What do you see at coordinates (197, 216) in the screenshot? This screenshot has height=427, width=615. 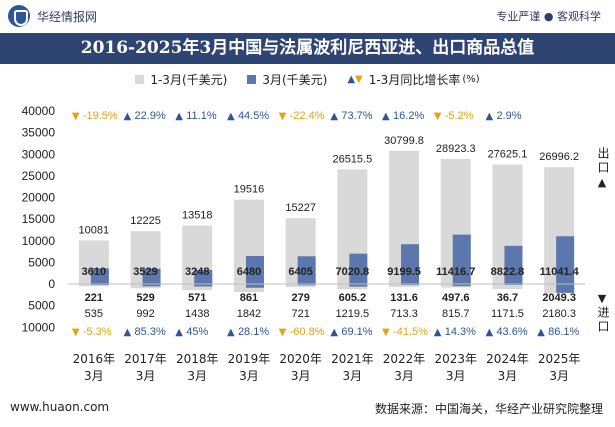 I see `export-cumulative-label: 13518` at bounding box center [197, 216].